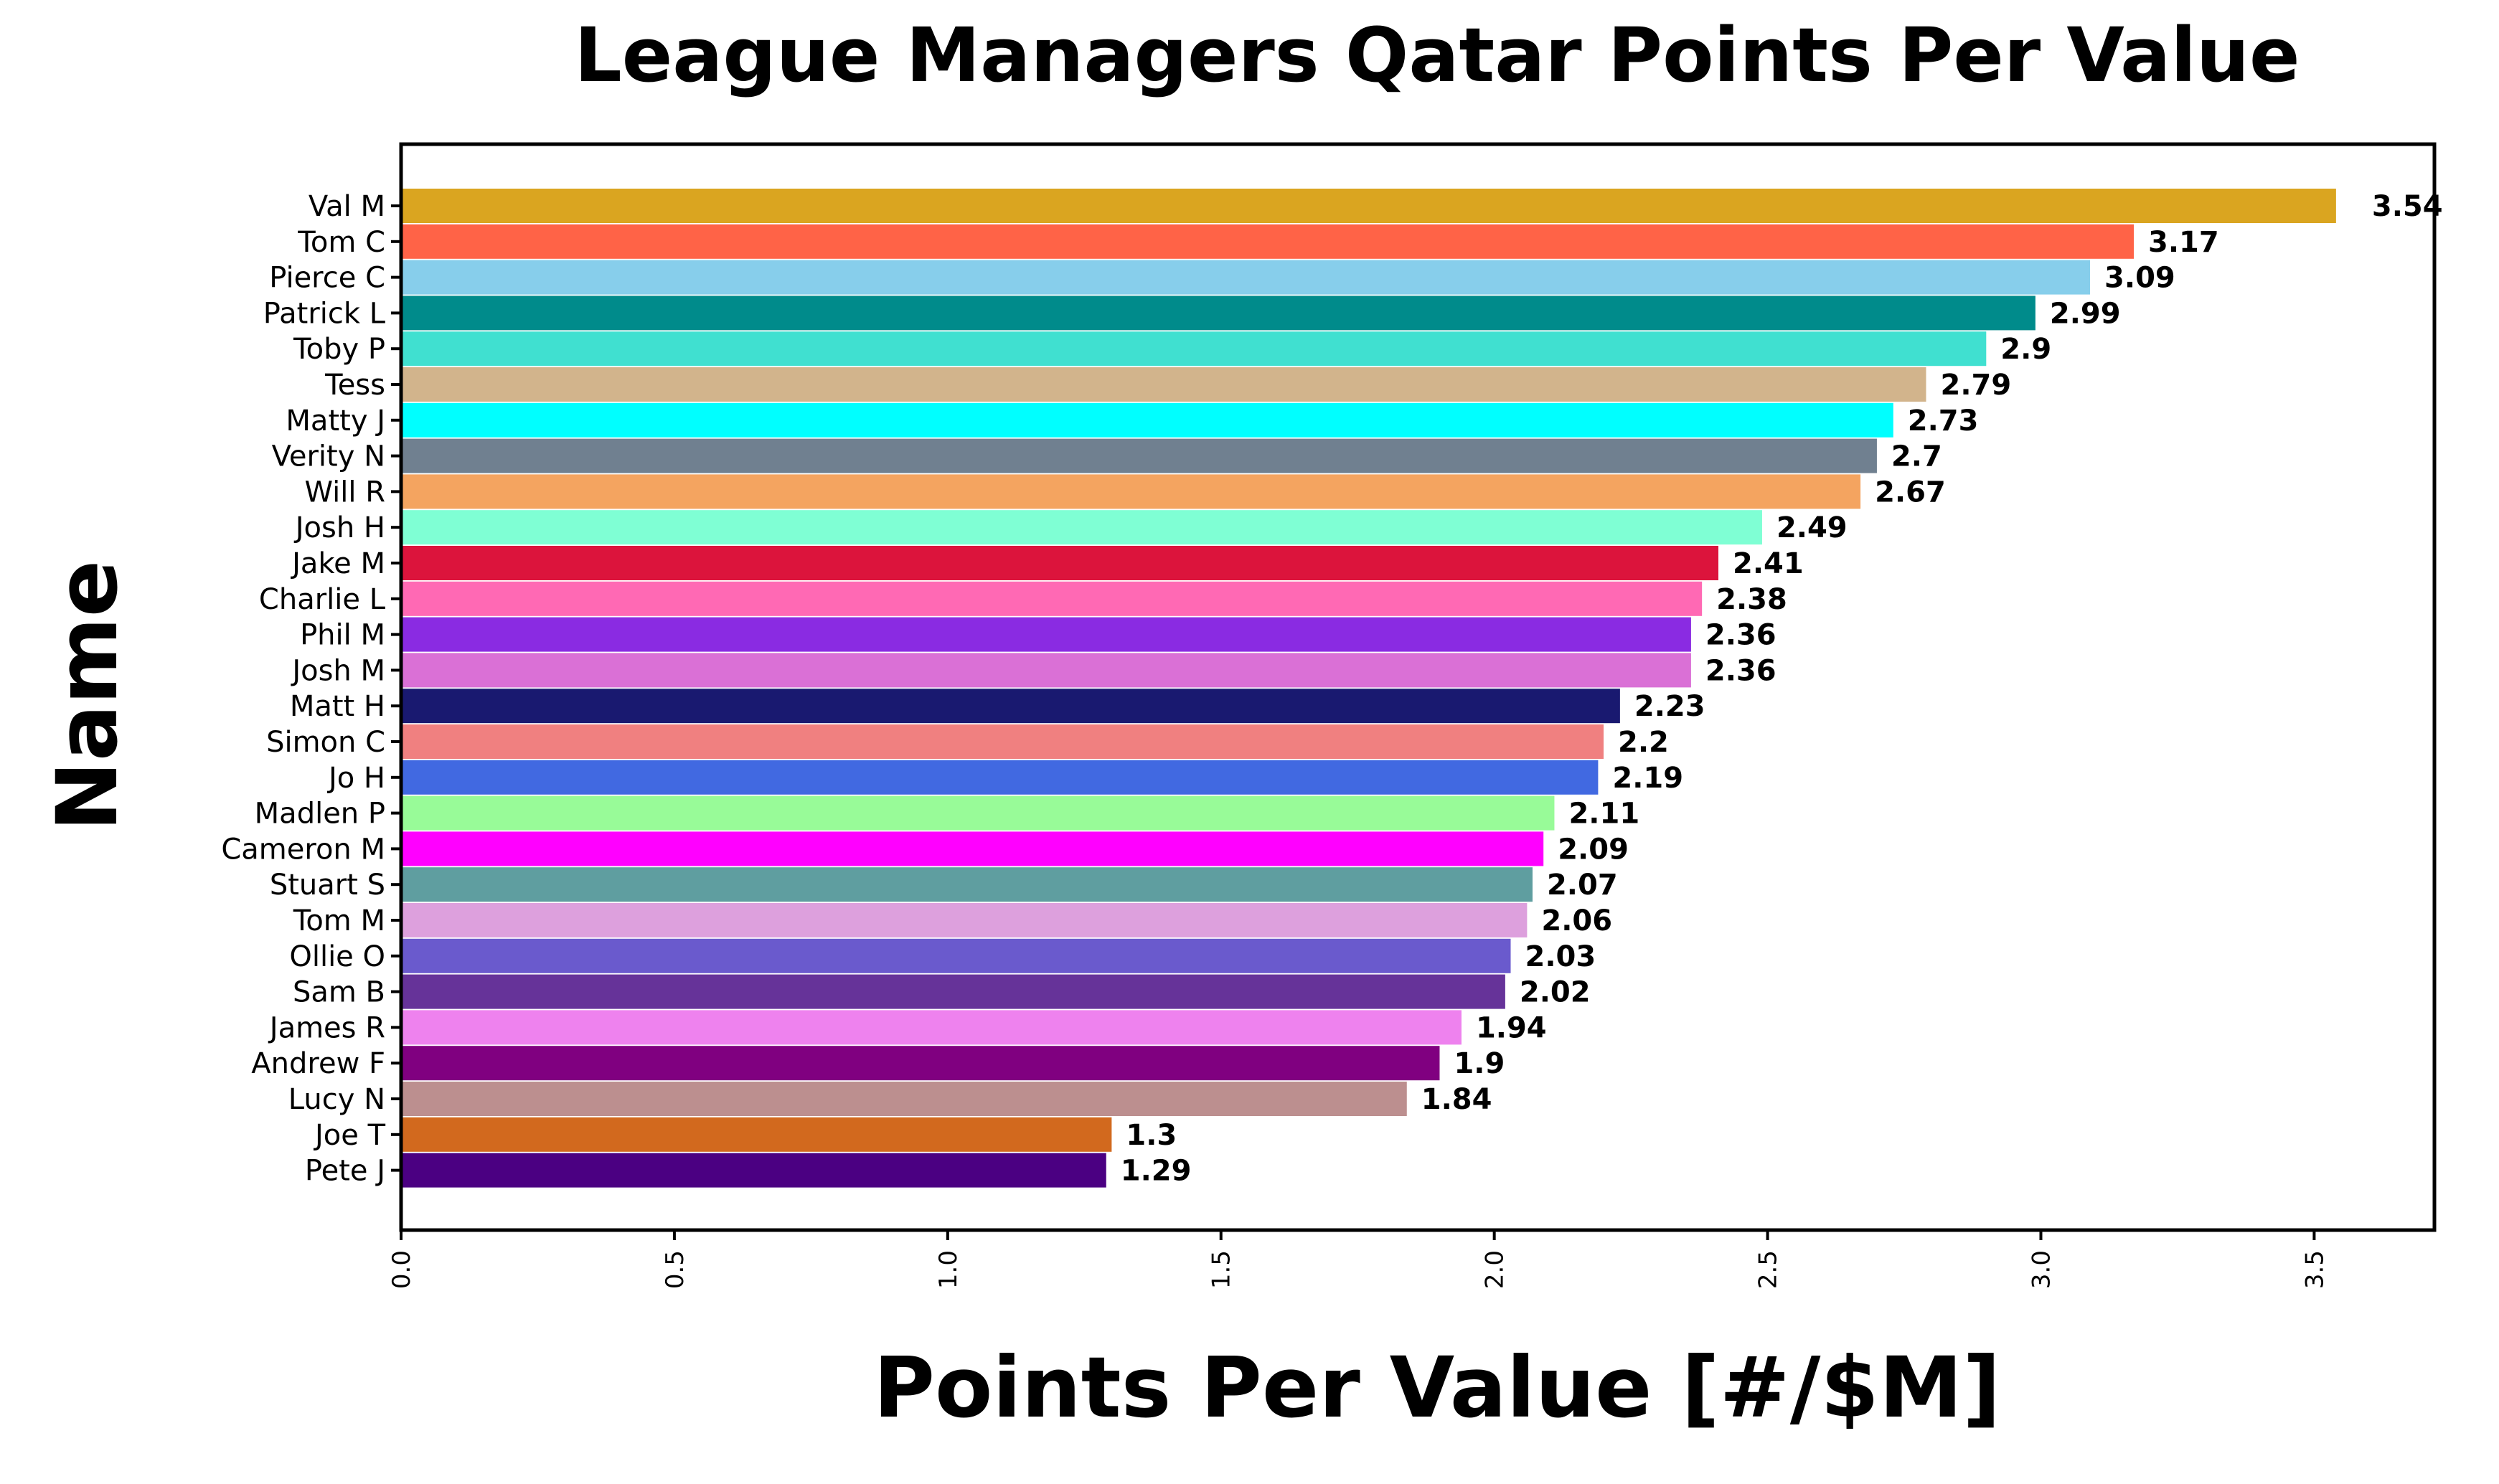 Image resolution: width=2499 pixels, height=1484 pixels. I want to click on y-tick-label: Patrick L, so click(324, 313).